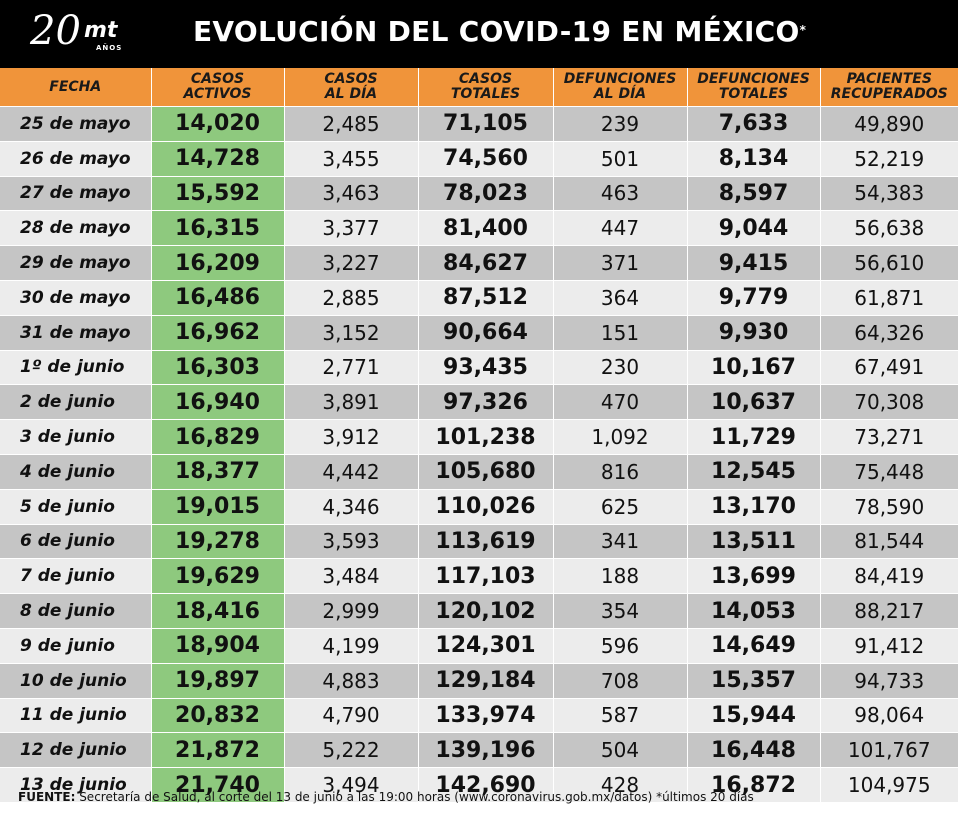 The image size is (958, 813). Describe the element at coordinates (76, 228) in the screenshot. I see `cell-fecha: 28 de mayo` at that location.